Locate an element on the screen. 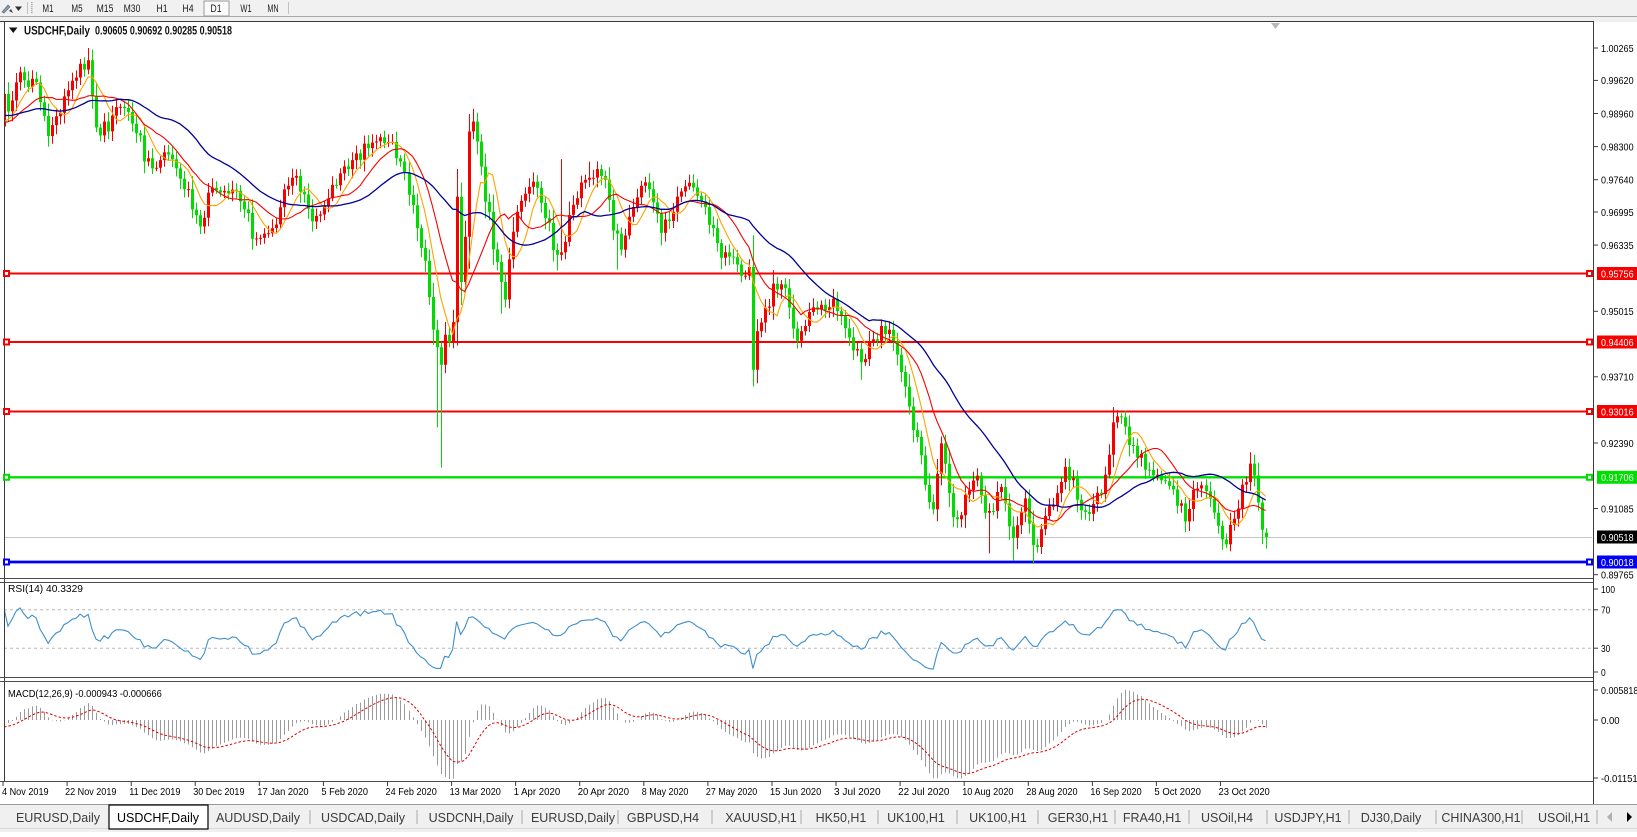 The image size is (1637, 837). svg-text: 16 Sep 2020 is located at coordinates (1115, 792).